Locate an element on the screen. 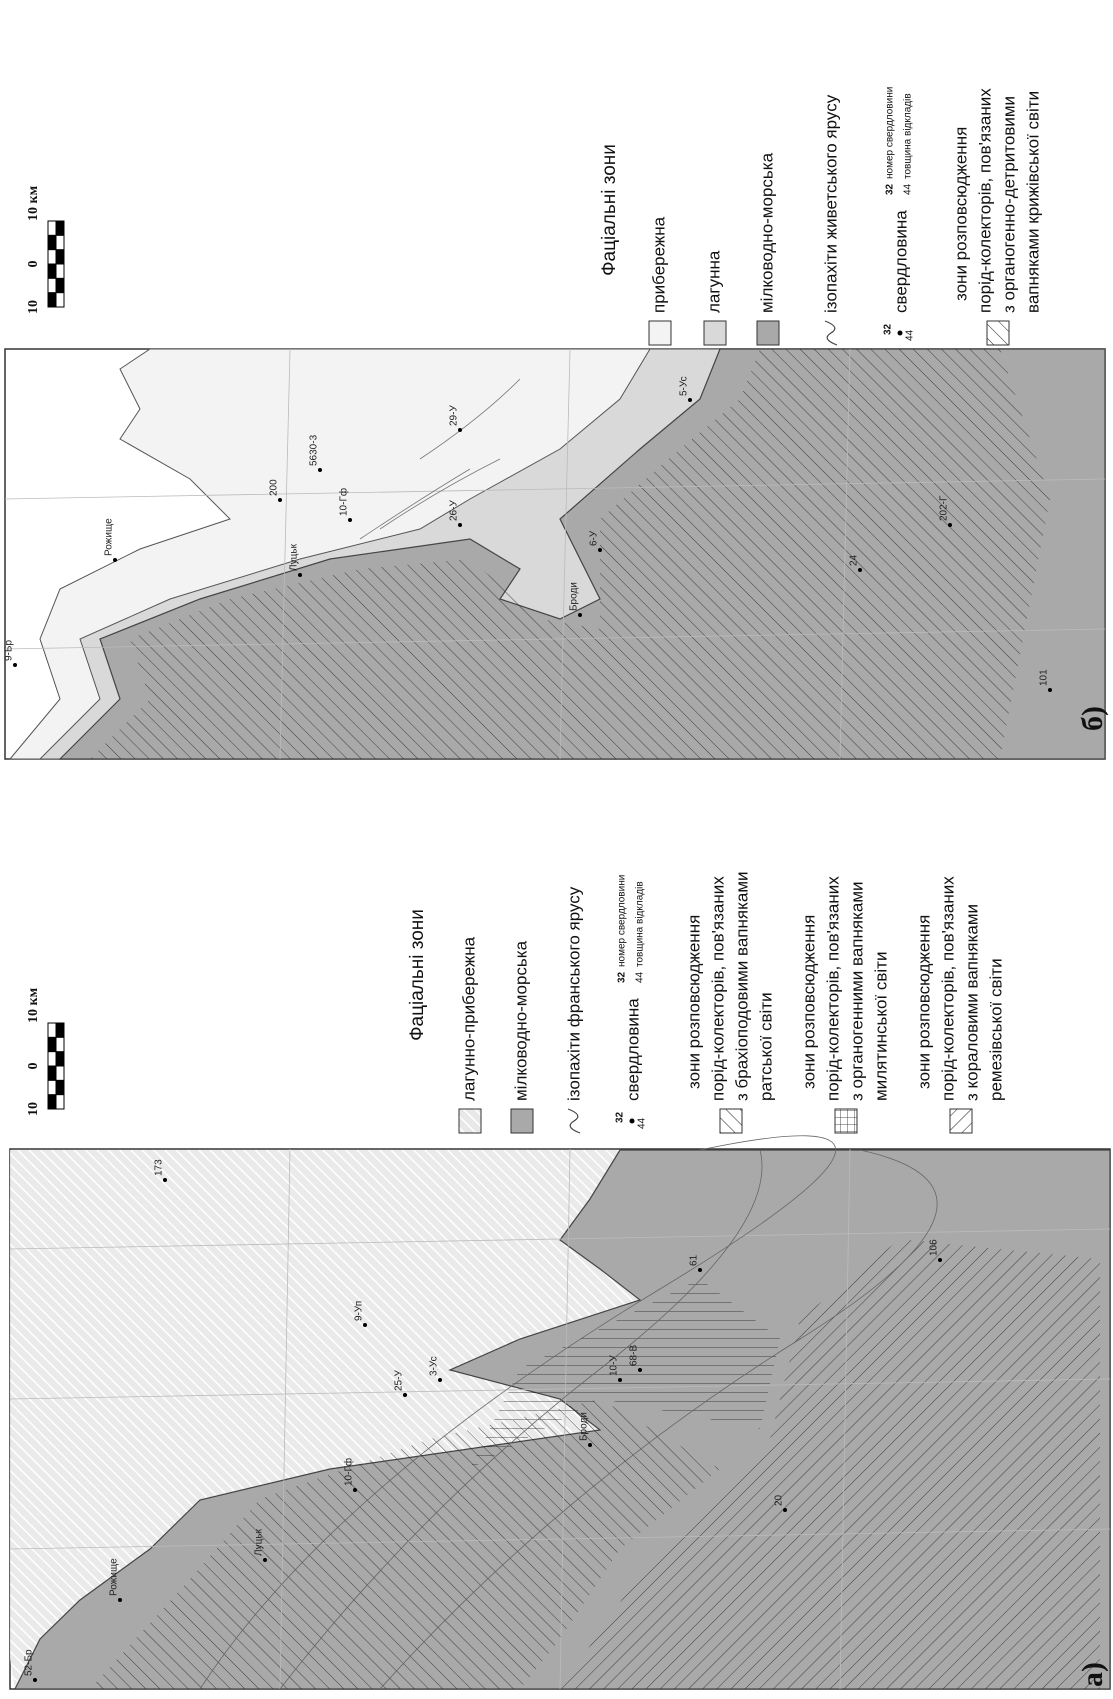  legend-title: Фаціальні зони is located at coordinates (417, 975).